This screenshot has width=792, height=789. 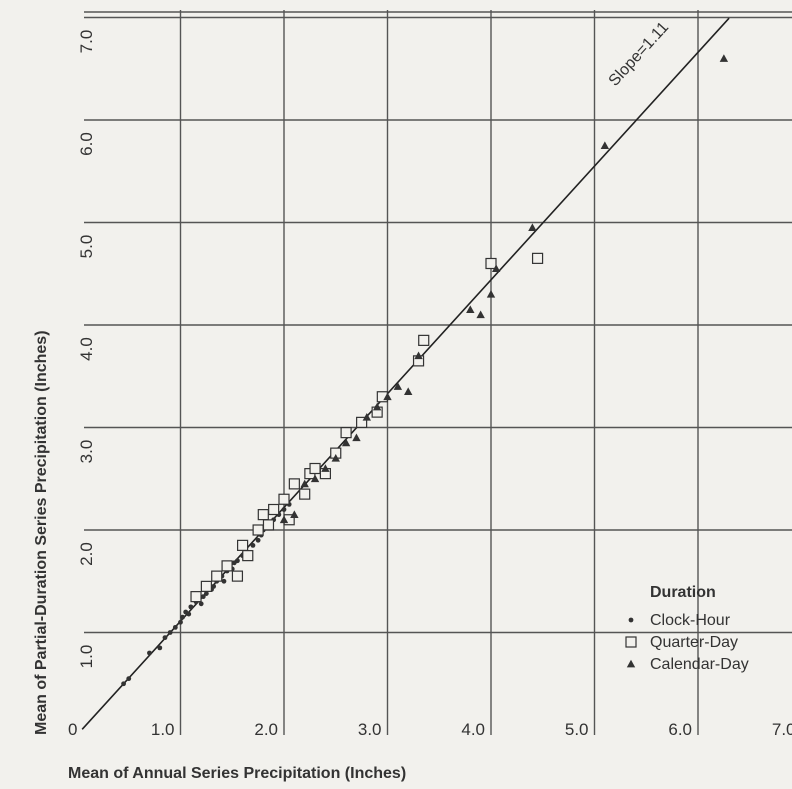 I want to click on legend-marker-quarter-day, so click(x=631, y=642).